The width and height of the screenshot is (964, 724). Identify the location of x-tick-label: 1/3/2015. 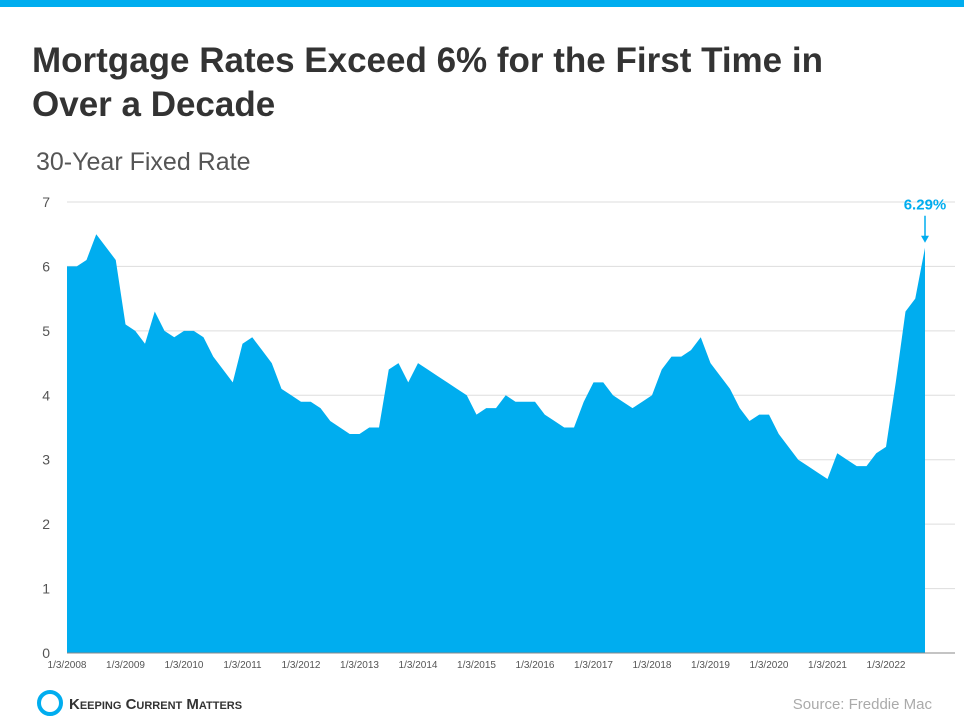
(476, 665).